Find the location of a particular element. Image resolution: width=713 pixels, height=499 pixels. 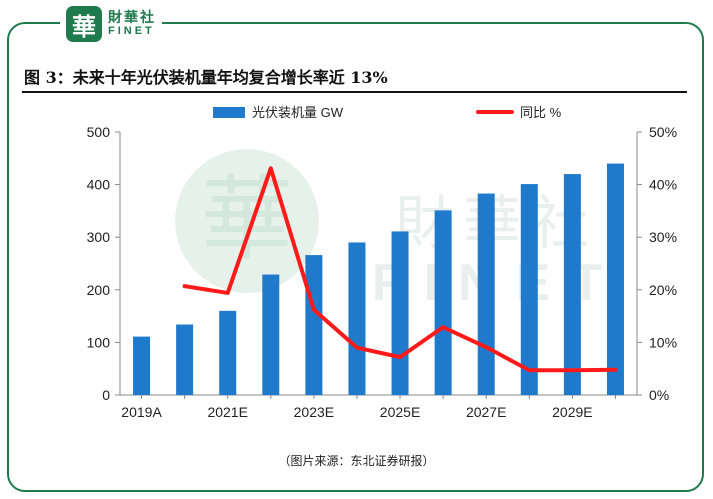

logo-mark: 華 is located at coordinates (84, 24).